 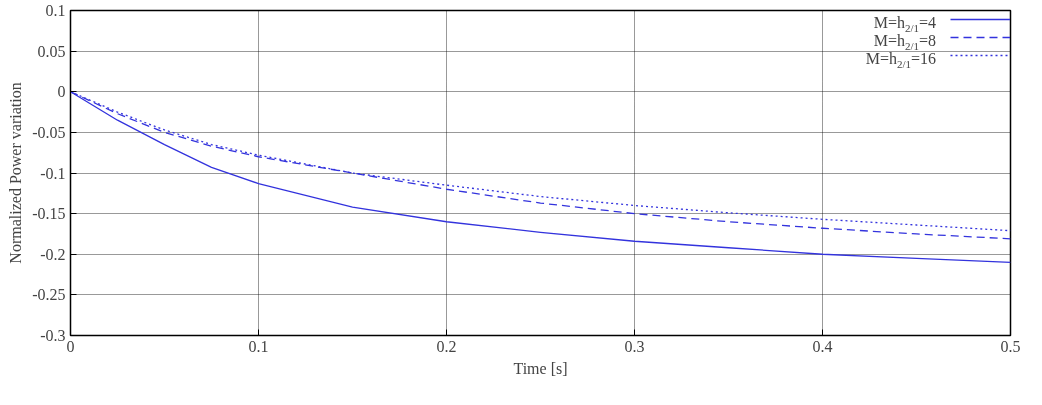 I want to click on y-tick-label: -0.05, so click(x=49, y=132).